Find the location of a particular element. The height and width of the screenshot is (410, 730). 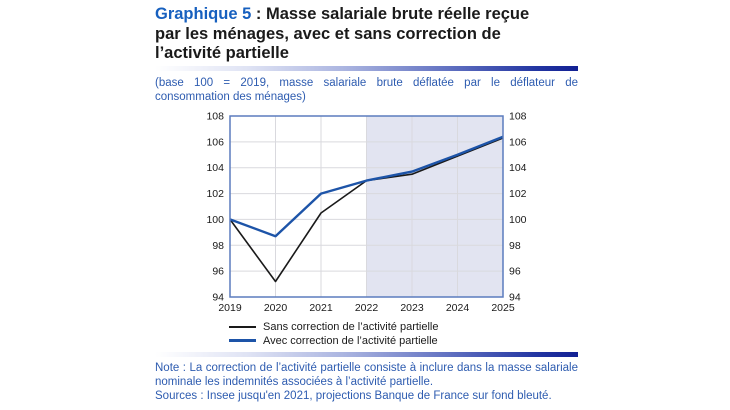

legend-label: Sans correction de l’activité partielle is located at coordinates (351, 326).